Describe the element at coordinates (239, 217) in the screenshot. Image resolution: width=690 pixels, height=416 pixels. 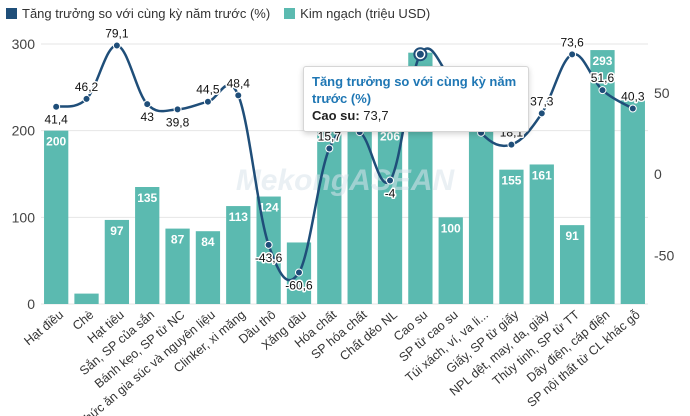
I see `bar-value-label: 113` at that location.